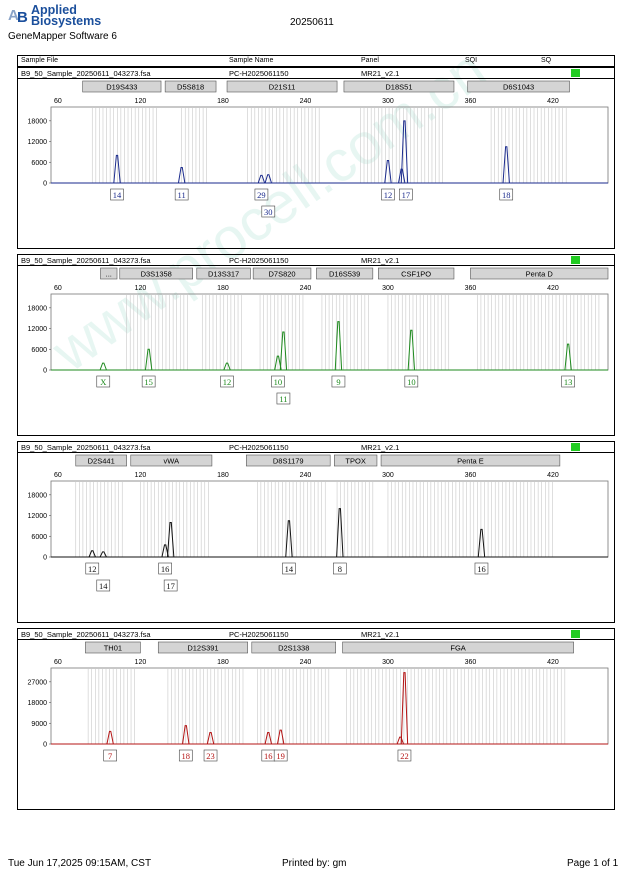  What do you see at coordinates (329, 332) in the screenshot?
I see `plot-frame` at bounding box center [329, 332].